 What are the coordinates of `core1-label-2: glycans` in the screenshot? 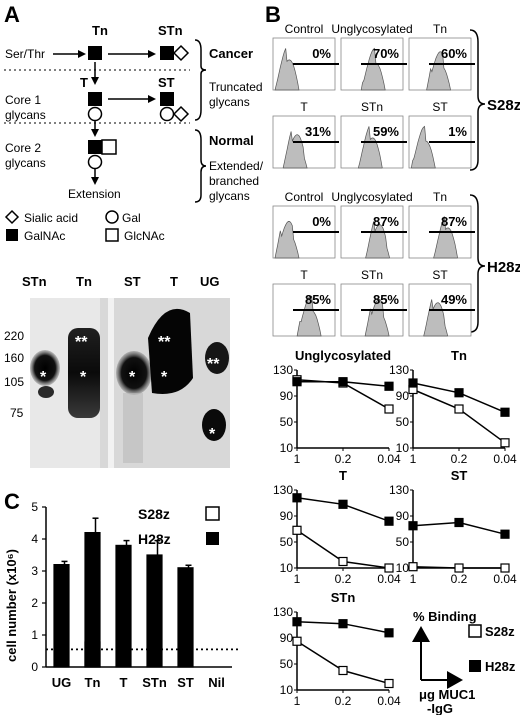 It's located at (25, 115).